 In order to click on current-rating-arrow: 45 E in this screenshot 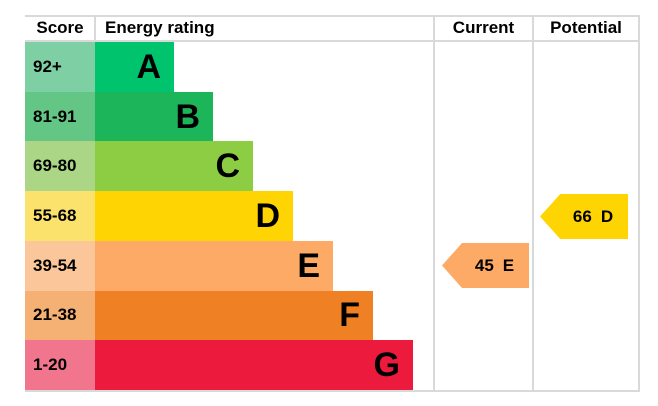, I will do `click(485, 265)`.